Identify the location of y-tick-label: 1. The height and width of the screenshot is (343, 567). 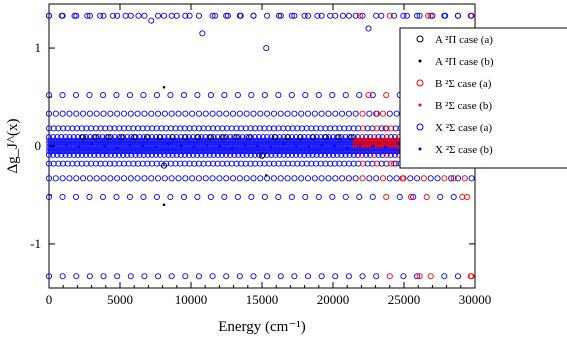
(38, 47).